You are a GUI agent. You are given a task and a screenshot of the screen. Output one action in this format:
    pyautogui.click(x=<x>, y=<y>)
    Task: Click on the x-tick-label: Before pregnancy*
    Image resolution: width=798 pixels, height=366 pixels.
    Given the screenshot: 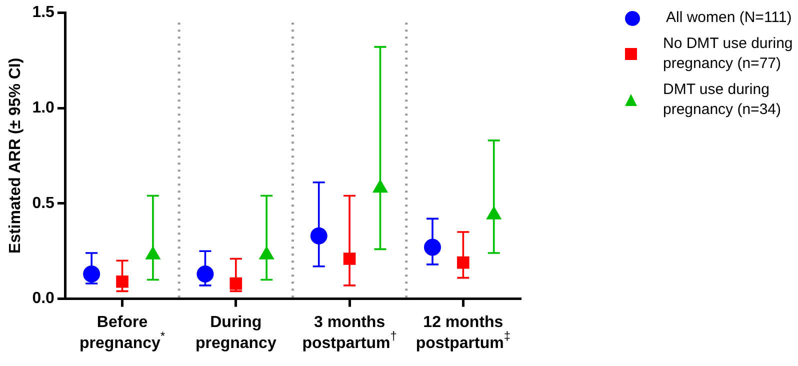 What is the action you would take?
    pyautogui.click(x=122, y=333)
    